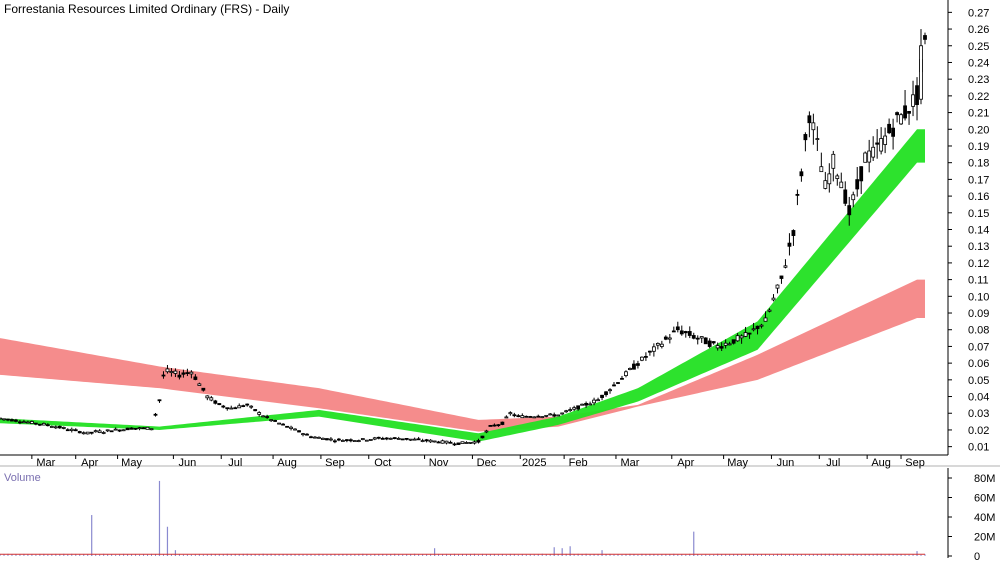 This screenshot has width=1000, height=567. I want to click on y-tick-label: 0.27, so click(978, 13).